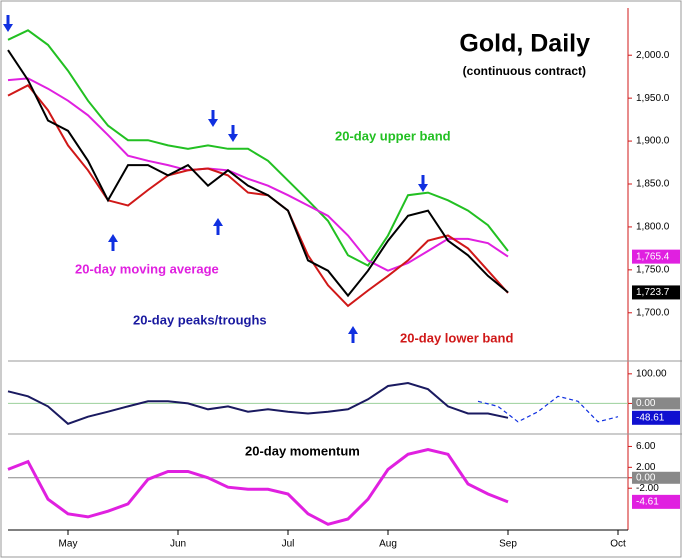 The width and height of the screenshot is (682, 558). I want to click on y-tick-label: 1,700.0, so click(653, 312).